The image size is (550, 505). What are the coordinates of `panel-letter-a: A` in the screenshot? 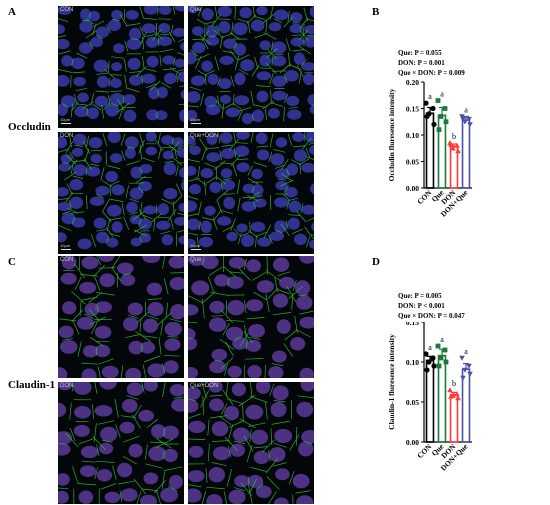 It's located at (12, 12).